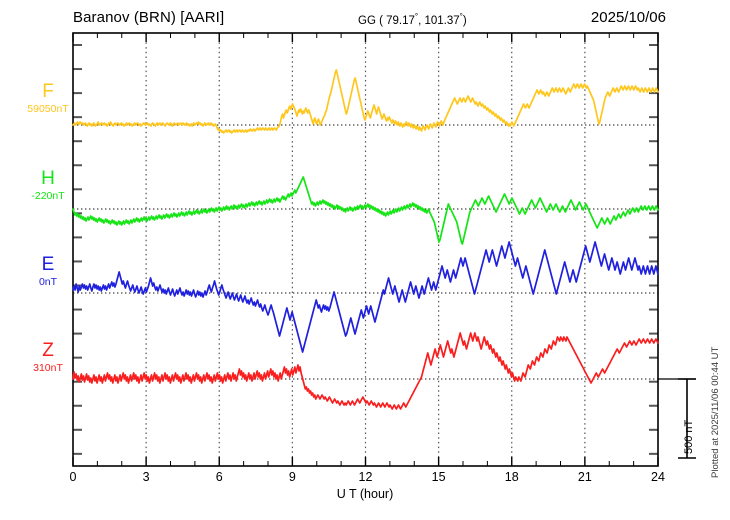 The image size is (730, 520). What do you see at coordinates (584, 477) in the screenshot?
I see `x-tick-label: 21` at bounding box center [584, 477].